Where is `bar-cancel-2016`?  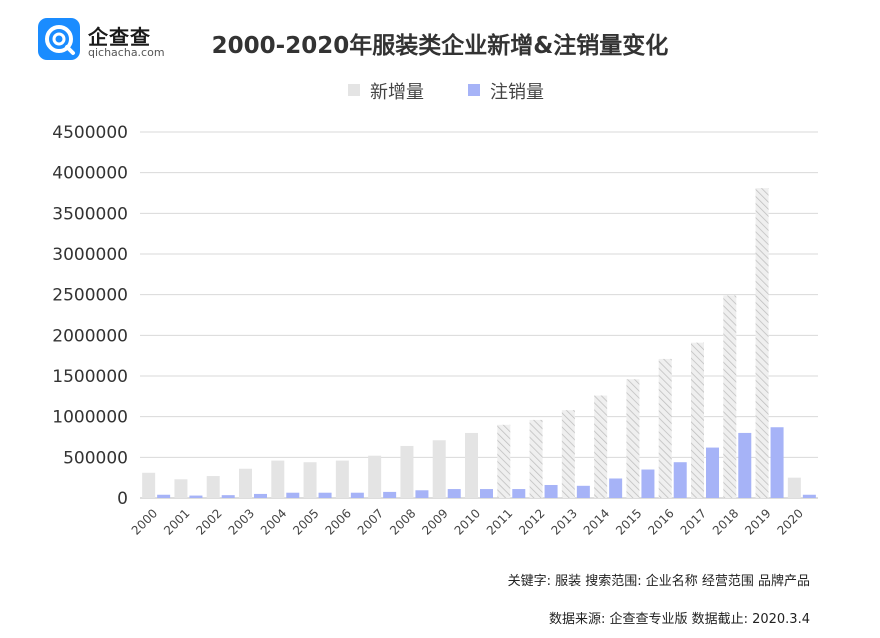
bar-cancel-2016 is located at coordinates (680, 480).